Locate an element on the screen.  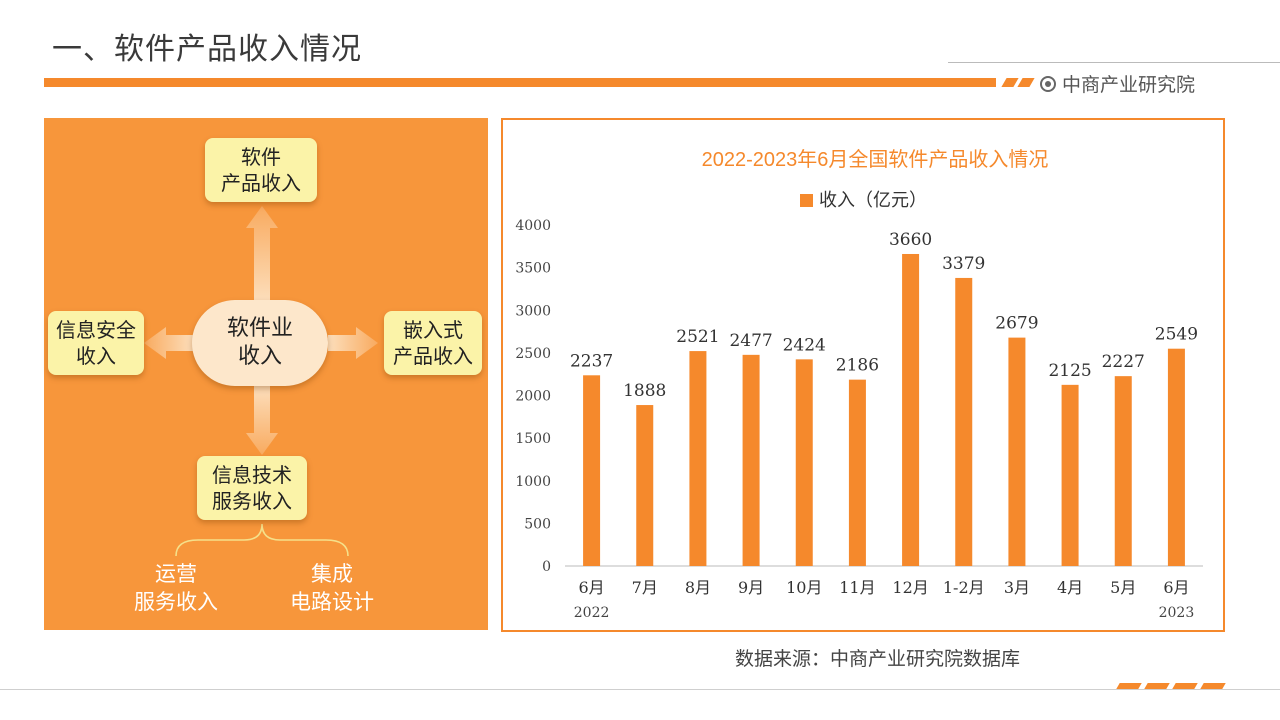
data-label: 2237 is located at coordinates (591, 361).